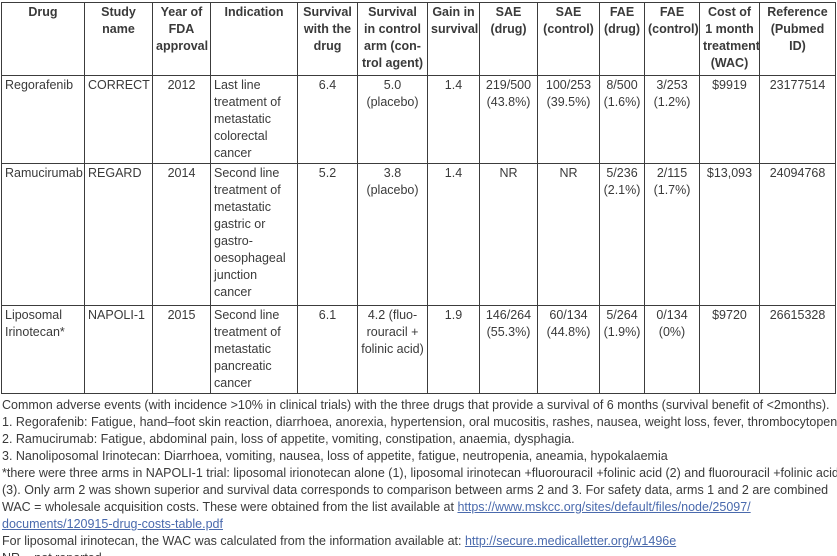  What do you see at coordinates (622, 234) in the screenshot?
I see `cell-fae-drug: 5/236 (2.1%)` at bounding box center [622, 234].